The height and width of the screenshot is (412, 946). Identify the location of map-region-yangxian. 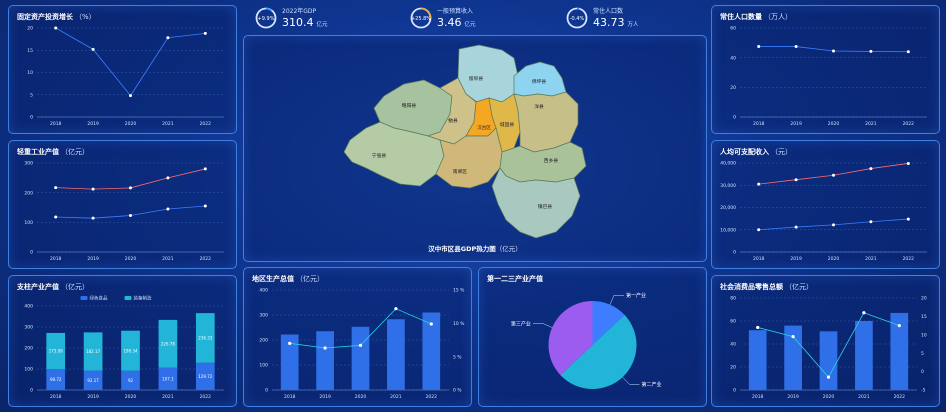
(546, 122).